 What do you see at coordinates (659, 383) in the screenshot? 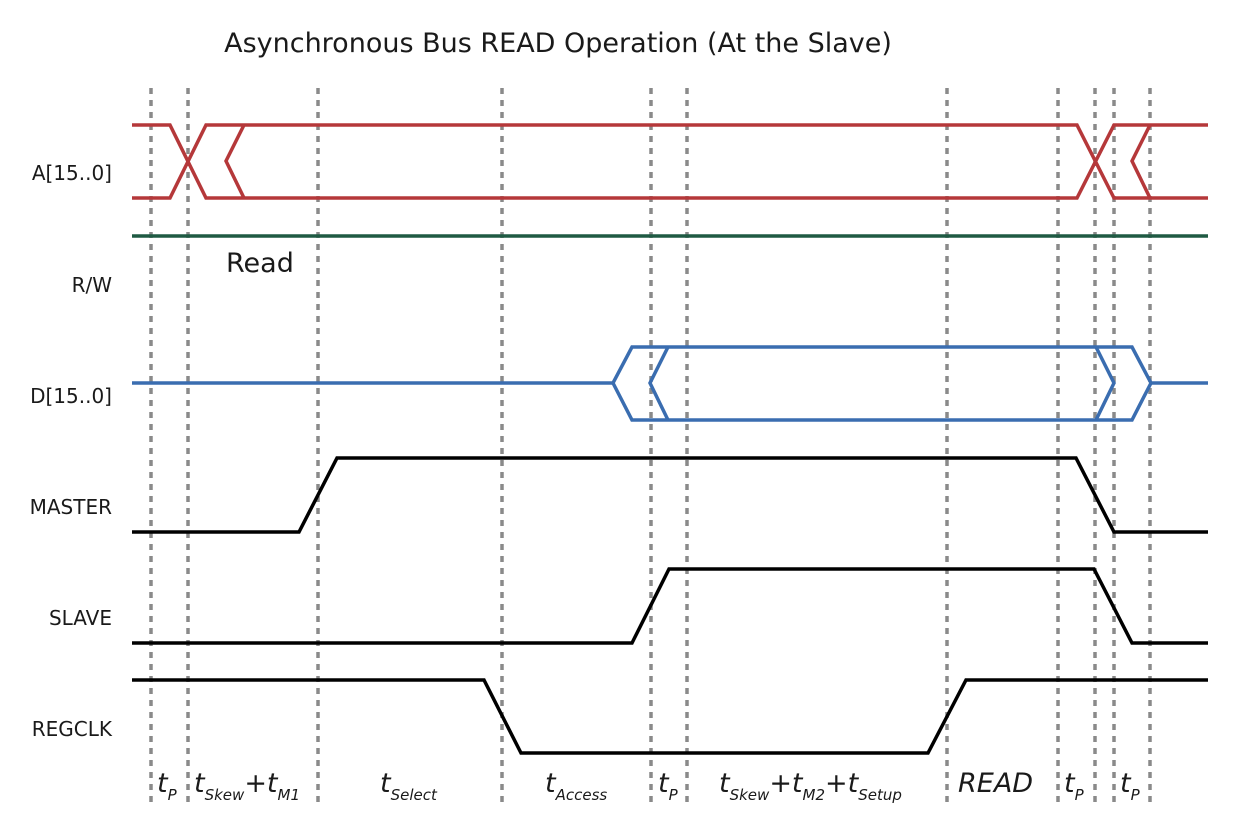
I see `data-valid-edge` at bounding box center [659, 383].